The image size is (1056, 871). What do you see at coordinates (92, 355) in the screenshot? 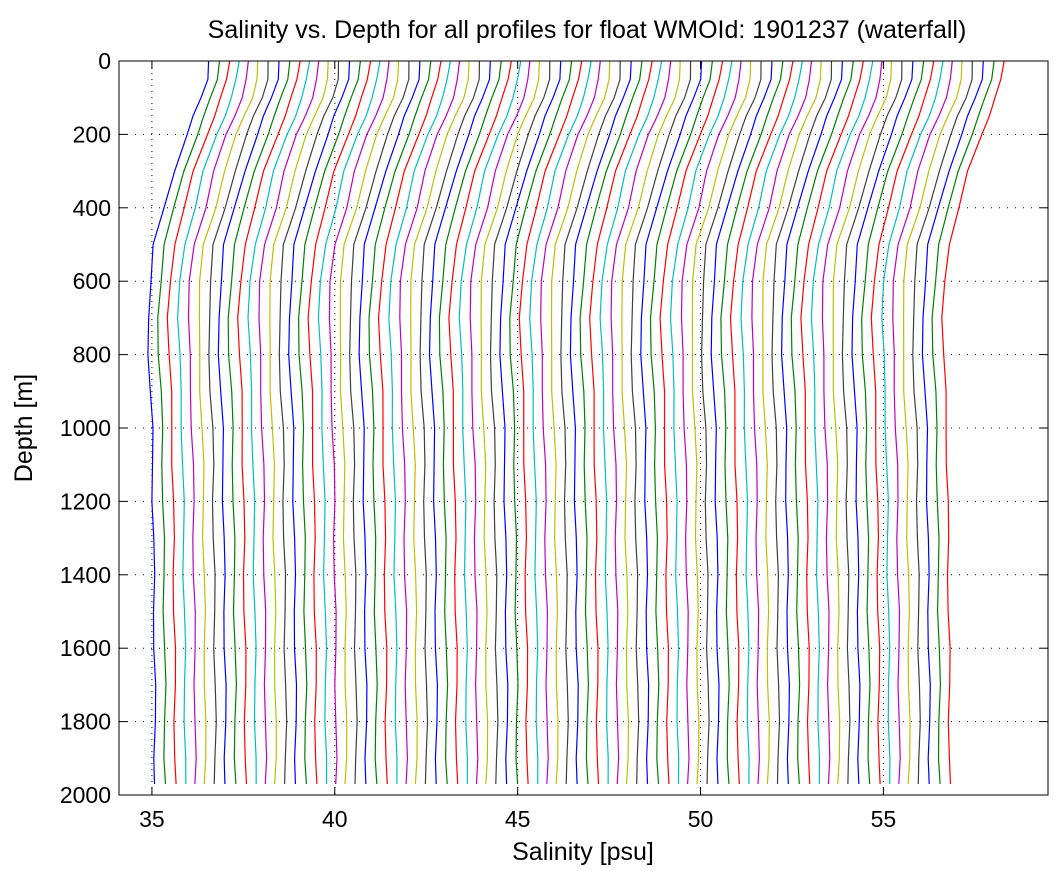
I see `y-tick-label: 800` at bounding box center [92, 355].